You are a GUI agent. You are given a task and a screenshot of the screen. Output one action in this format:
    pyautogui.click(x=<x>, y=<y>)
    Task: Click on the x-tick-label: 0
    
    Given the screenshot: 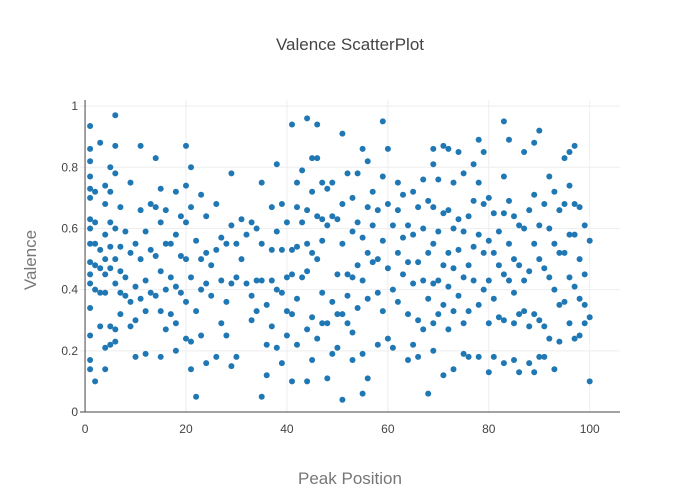 What is the action you would take?
    pyautogui.click(x=85, y=429)
    